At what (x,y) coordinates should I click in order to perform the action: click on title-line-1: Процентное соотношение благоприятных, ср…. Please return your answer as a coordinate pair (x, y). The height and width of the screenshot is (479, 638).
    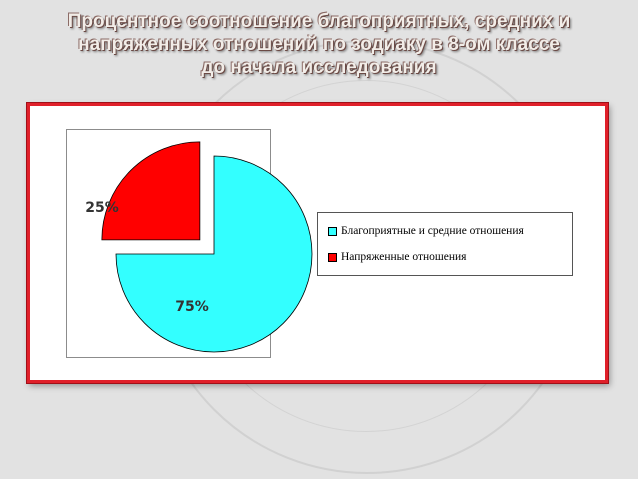
    Looking at the image, I should click on (319, 21).